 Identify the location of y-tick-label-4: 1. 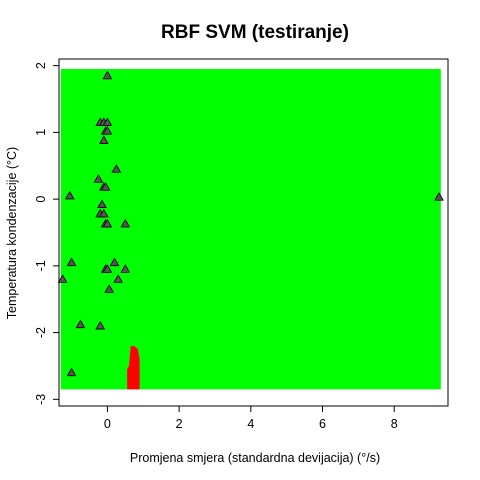
(41, 132).